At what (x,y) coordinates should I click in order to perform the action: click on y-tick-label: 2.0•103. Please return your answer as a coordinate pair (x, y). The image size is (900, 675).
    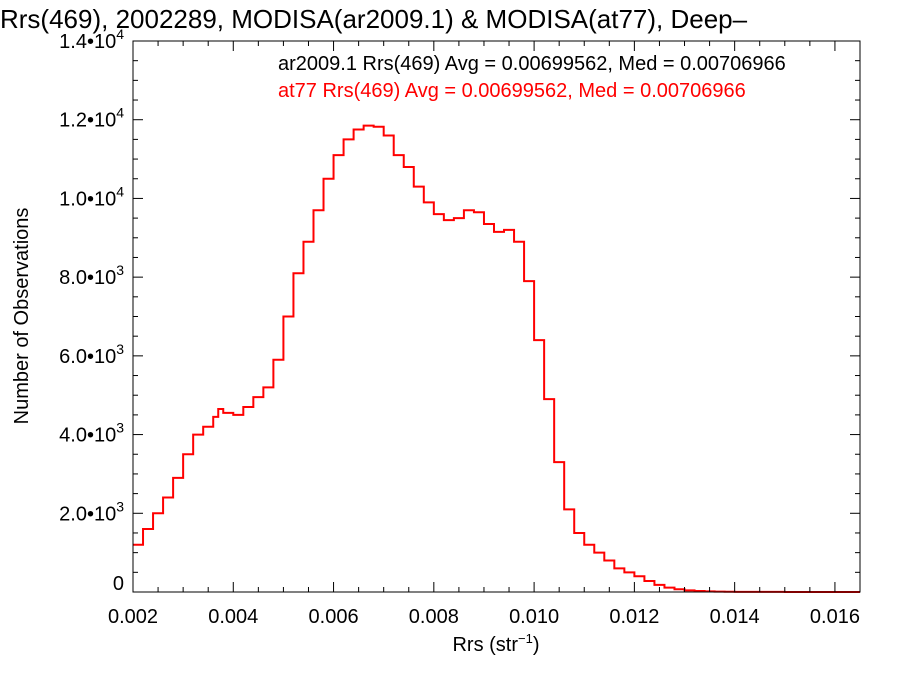
    Looking at the image, I should click on (91, 511).